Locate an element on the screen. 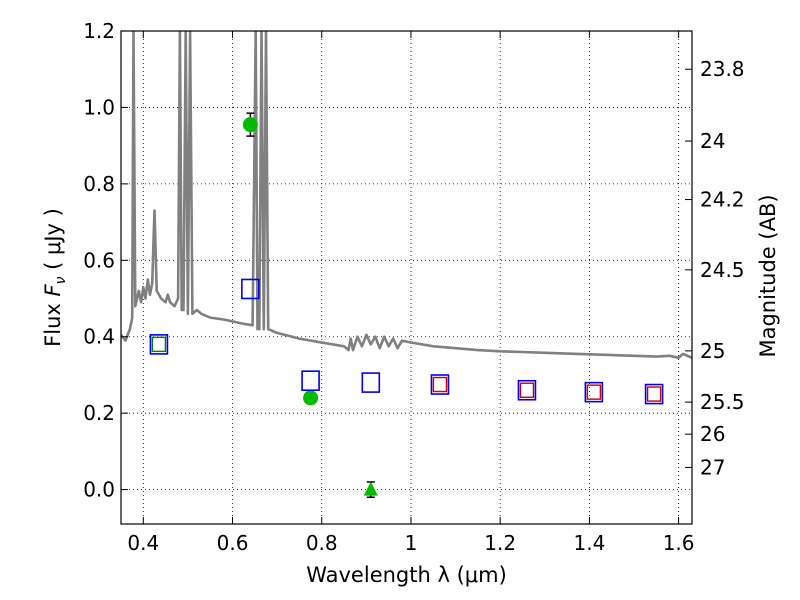  right-tick-label: 25 is located at coordinates (712, 351).